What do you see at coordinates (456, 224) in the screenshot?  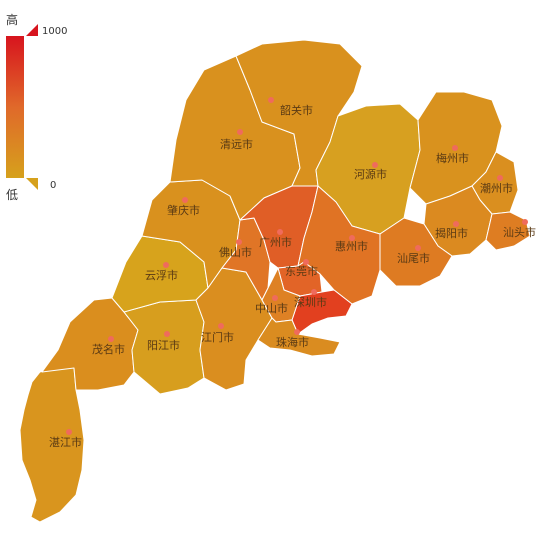 I see `dot-jieyang` at bounding box center [456, 224].